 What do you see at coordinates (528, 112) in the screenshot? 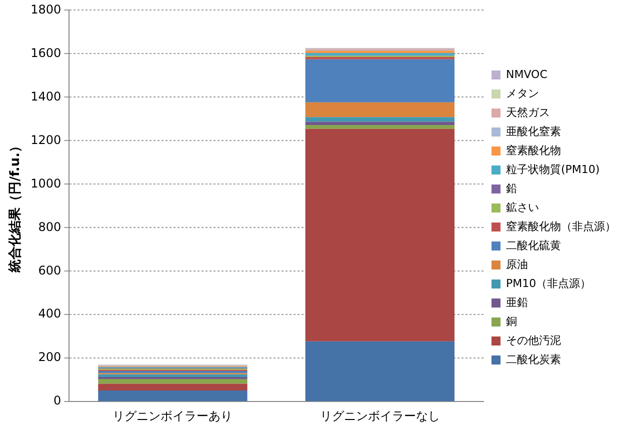
I see `legend-label: 天然ガス` at bounding box center [528, 112].